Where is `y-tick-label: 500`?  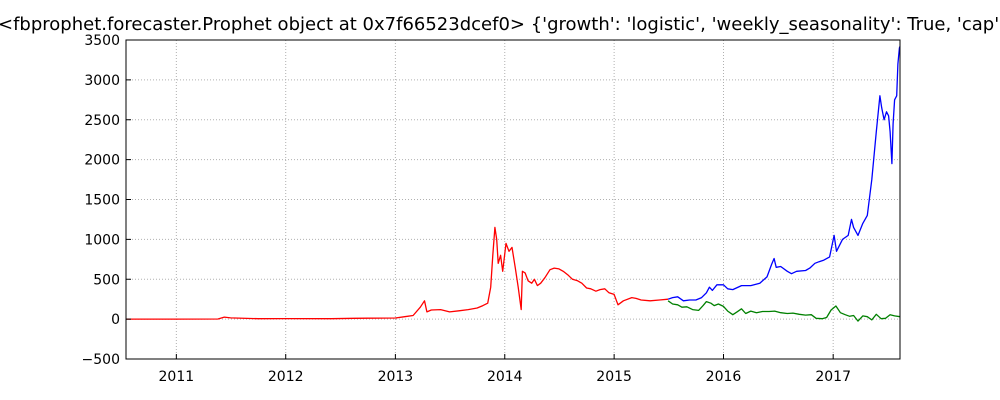 y-tick-label: 500 is located at coordinates (106, 280).